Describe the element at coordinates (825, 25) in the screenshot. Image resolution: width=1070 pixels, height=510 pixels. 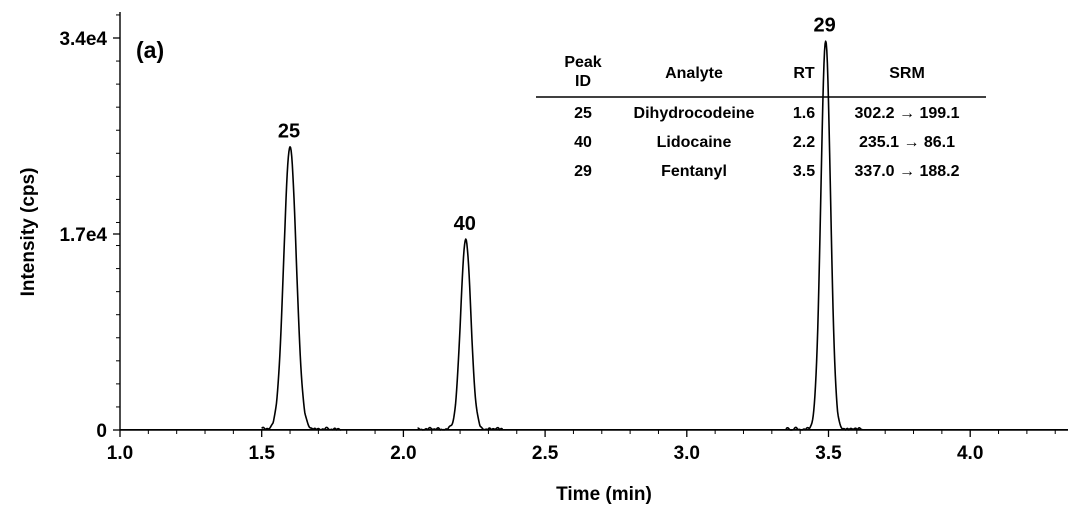
I see `peak-label: 29` at that location.